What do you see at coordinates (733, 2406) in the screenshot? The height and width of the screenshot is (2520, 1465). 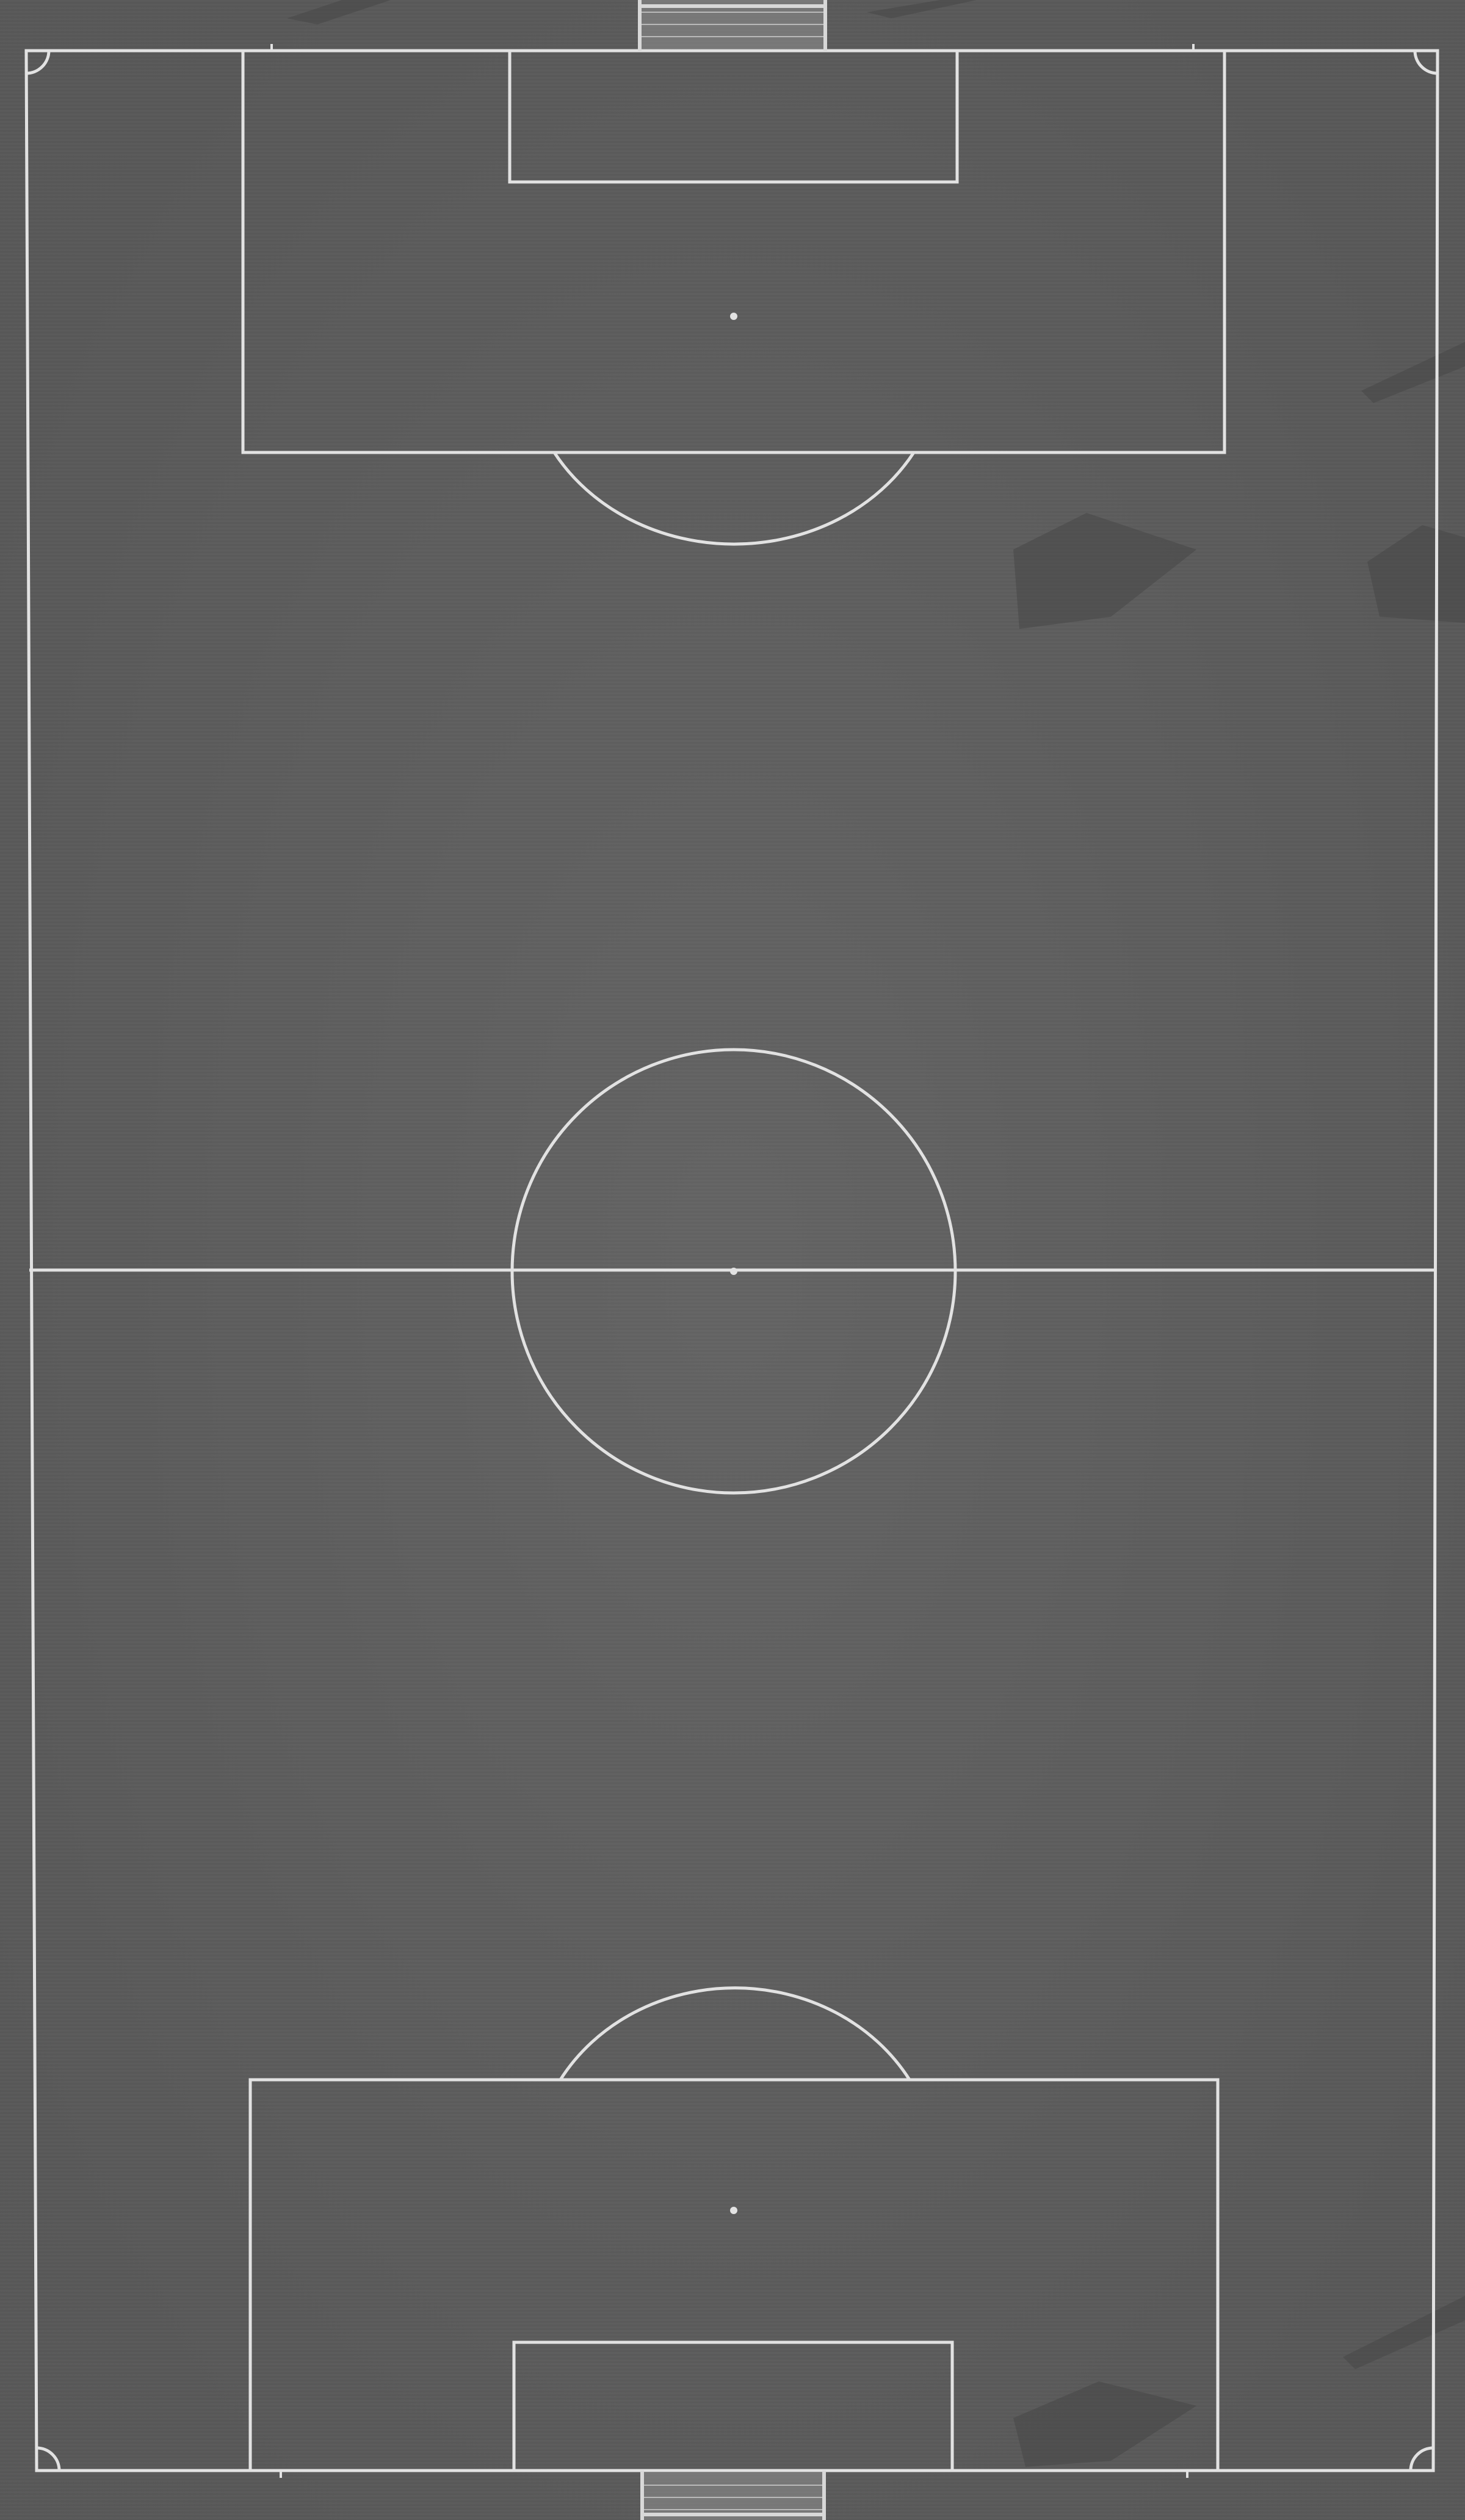 I see `bottom-goal-box` at bounding box center [733, 2406].